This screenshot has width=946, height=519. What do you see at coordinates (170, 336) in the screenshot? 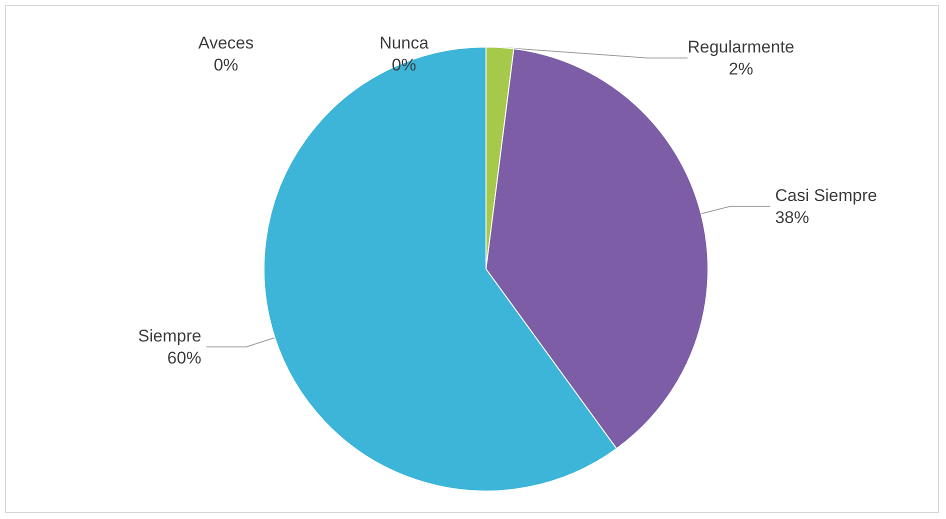
I see `slice-label: Siempre` at bounding box center [170, 336].